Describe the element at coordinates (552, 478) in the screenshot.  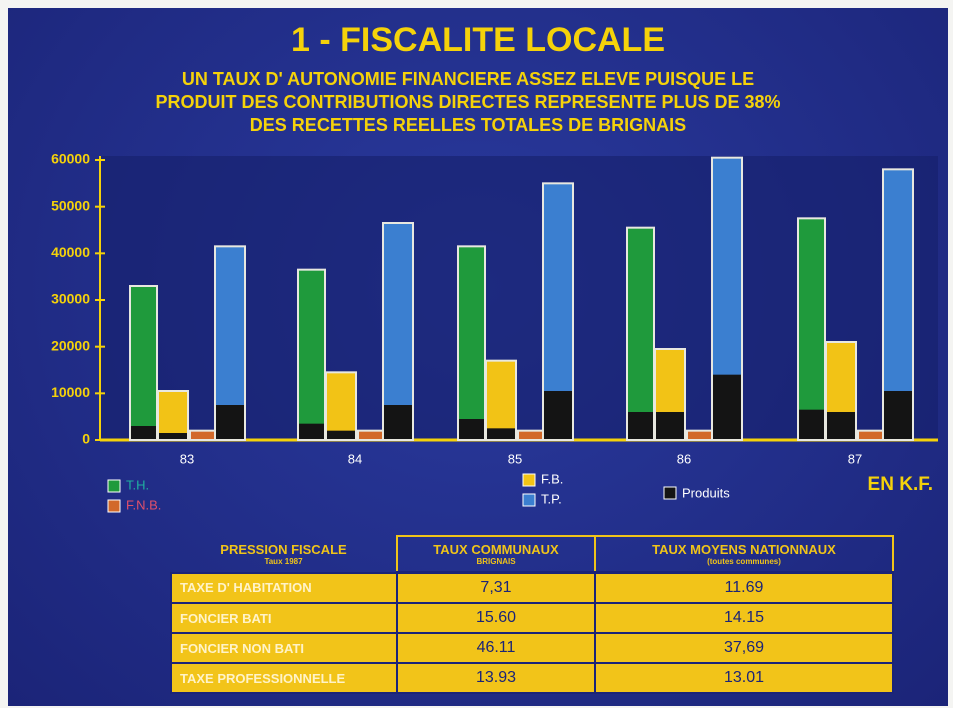
I see `legend-label: F.B.` at that location.